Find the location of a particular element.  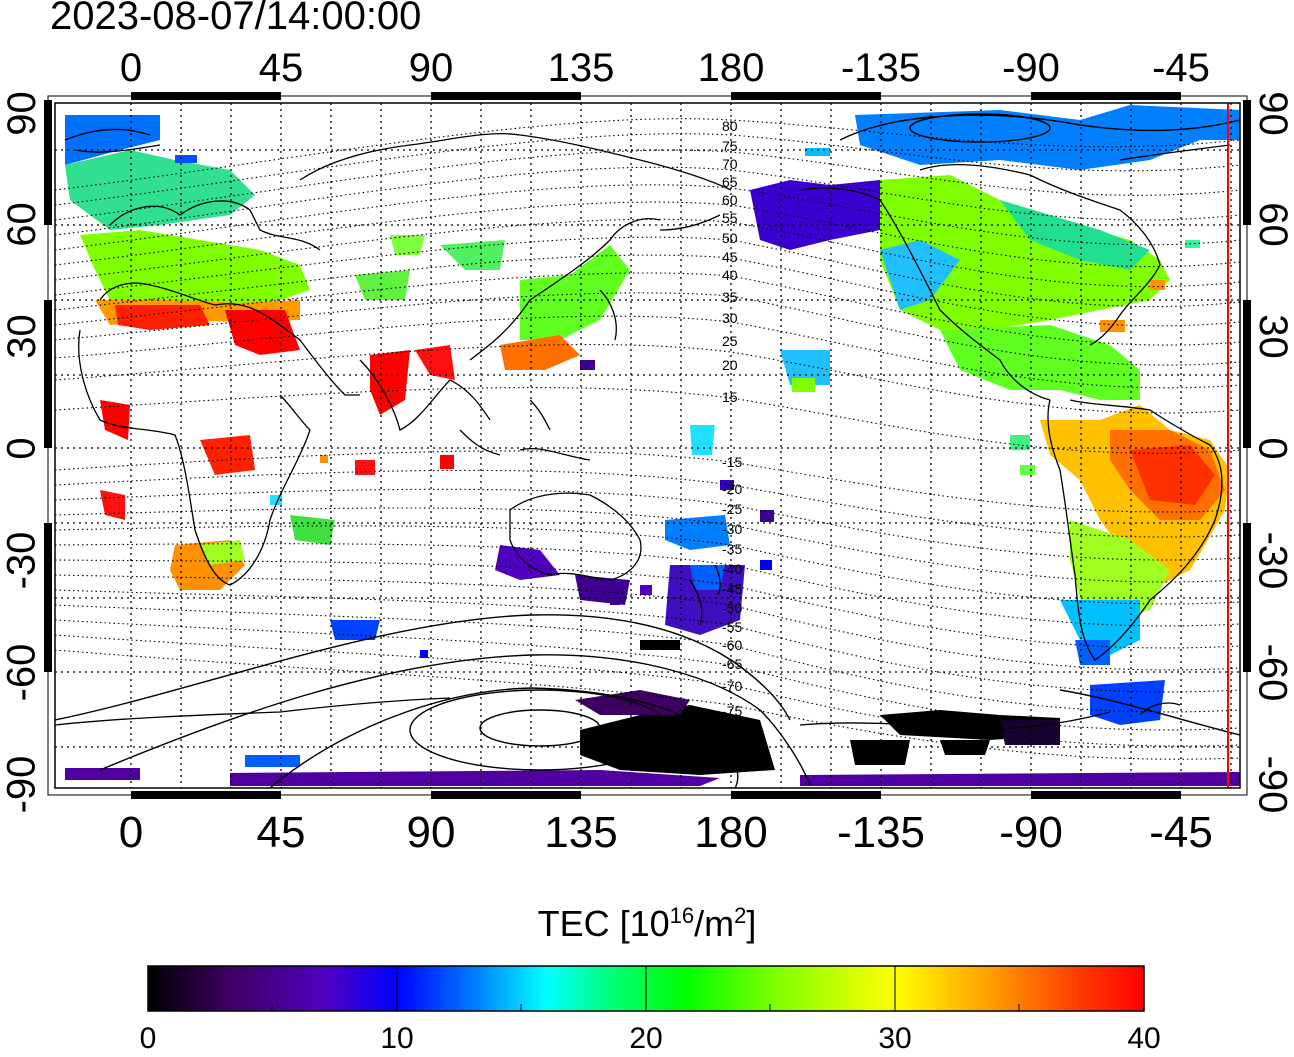

mlat-label: 25 is located at coordinates (730, 341).